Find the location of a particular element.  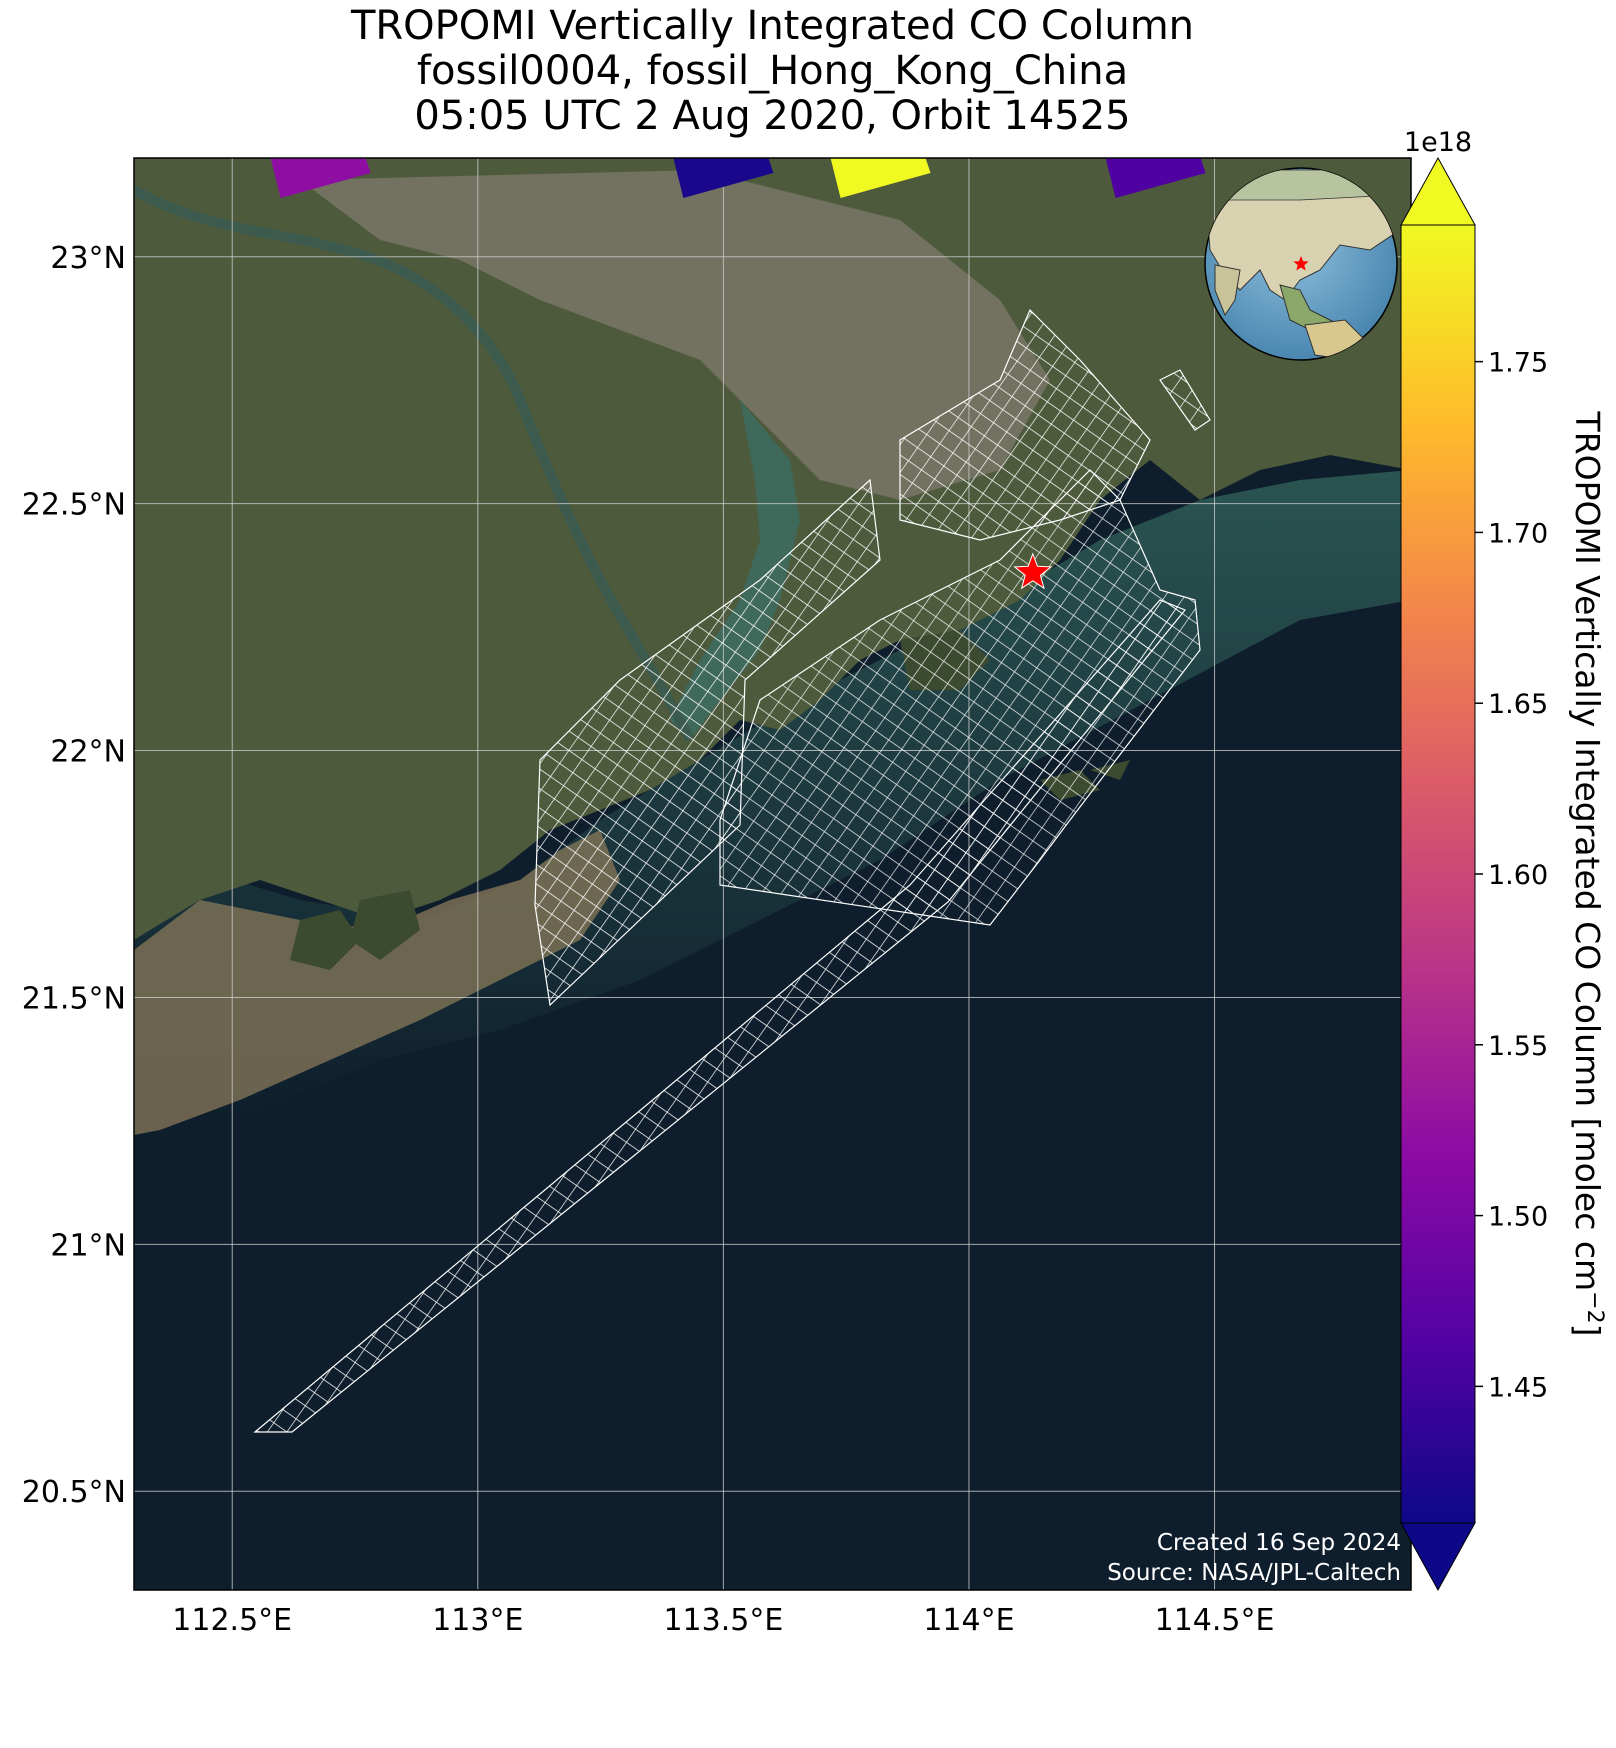

pearl-river-estuary is located at coordinates (735, 570).